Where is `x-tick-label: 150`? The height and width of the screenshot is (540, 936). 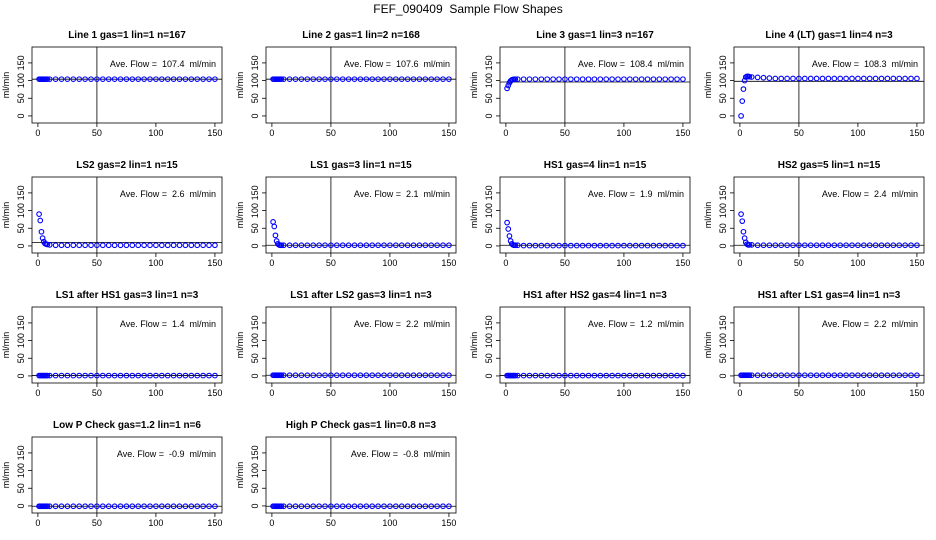 x-tick-label: 150 is located at coordinates (682, 133).